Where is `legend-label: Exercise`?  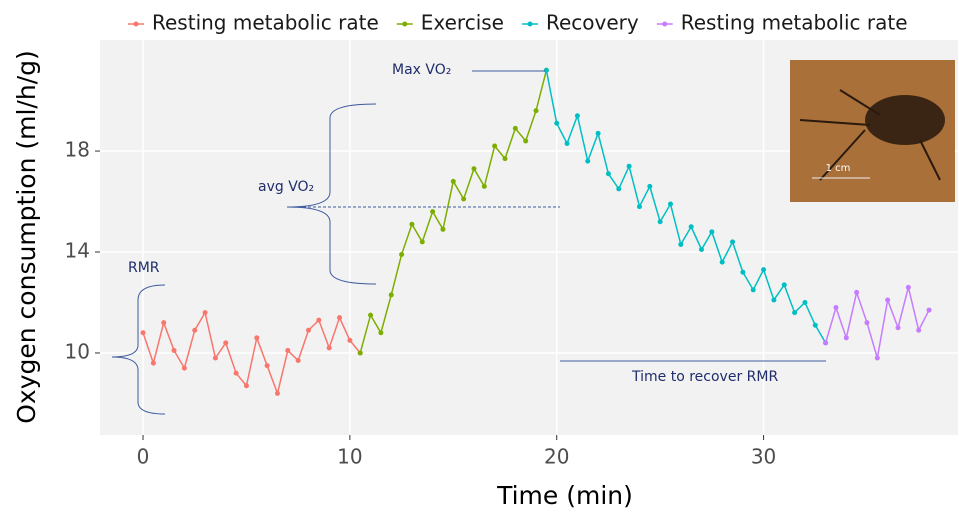 legend-label: Exercise is located at coordinates (462, 23).